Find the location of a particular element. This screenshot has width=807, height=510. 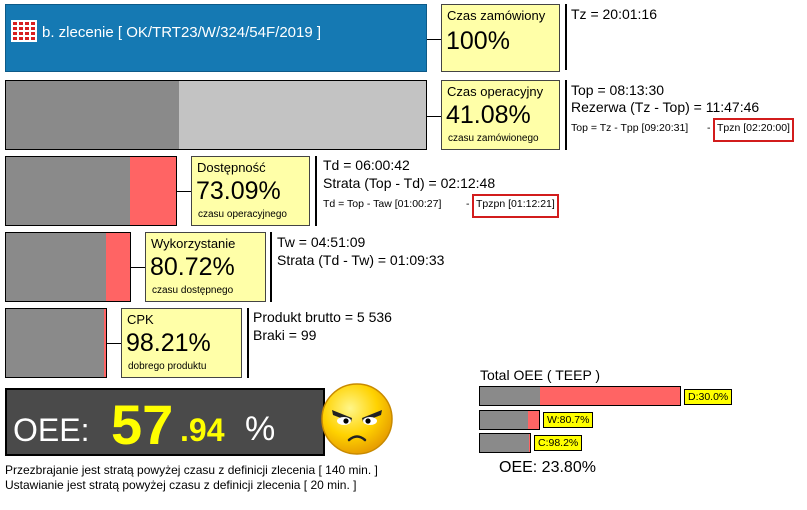

availability-loss: Strata (Top - Td) = 02:12:48 is located at coordinates (409, 183).